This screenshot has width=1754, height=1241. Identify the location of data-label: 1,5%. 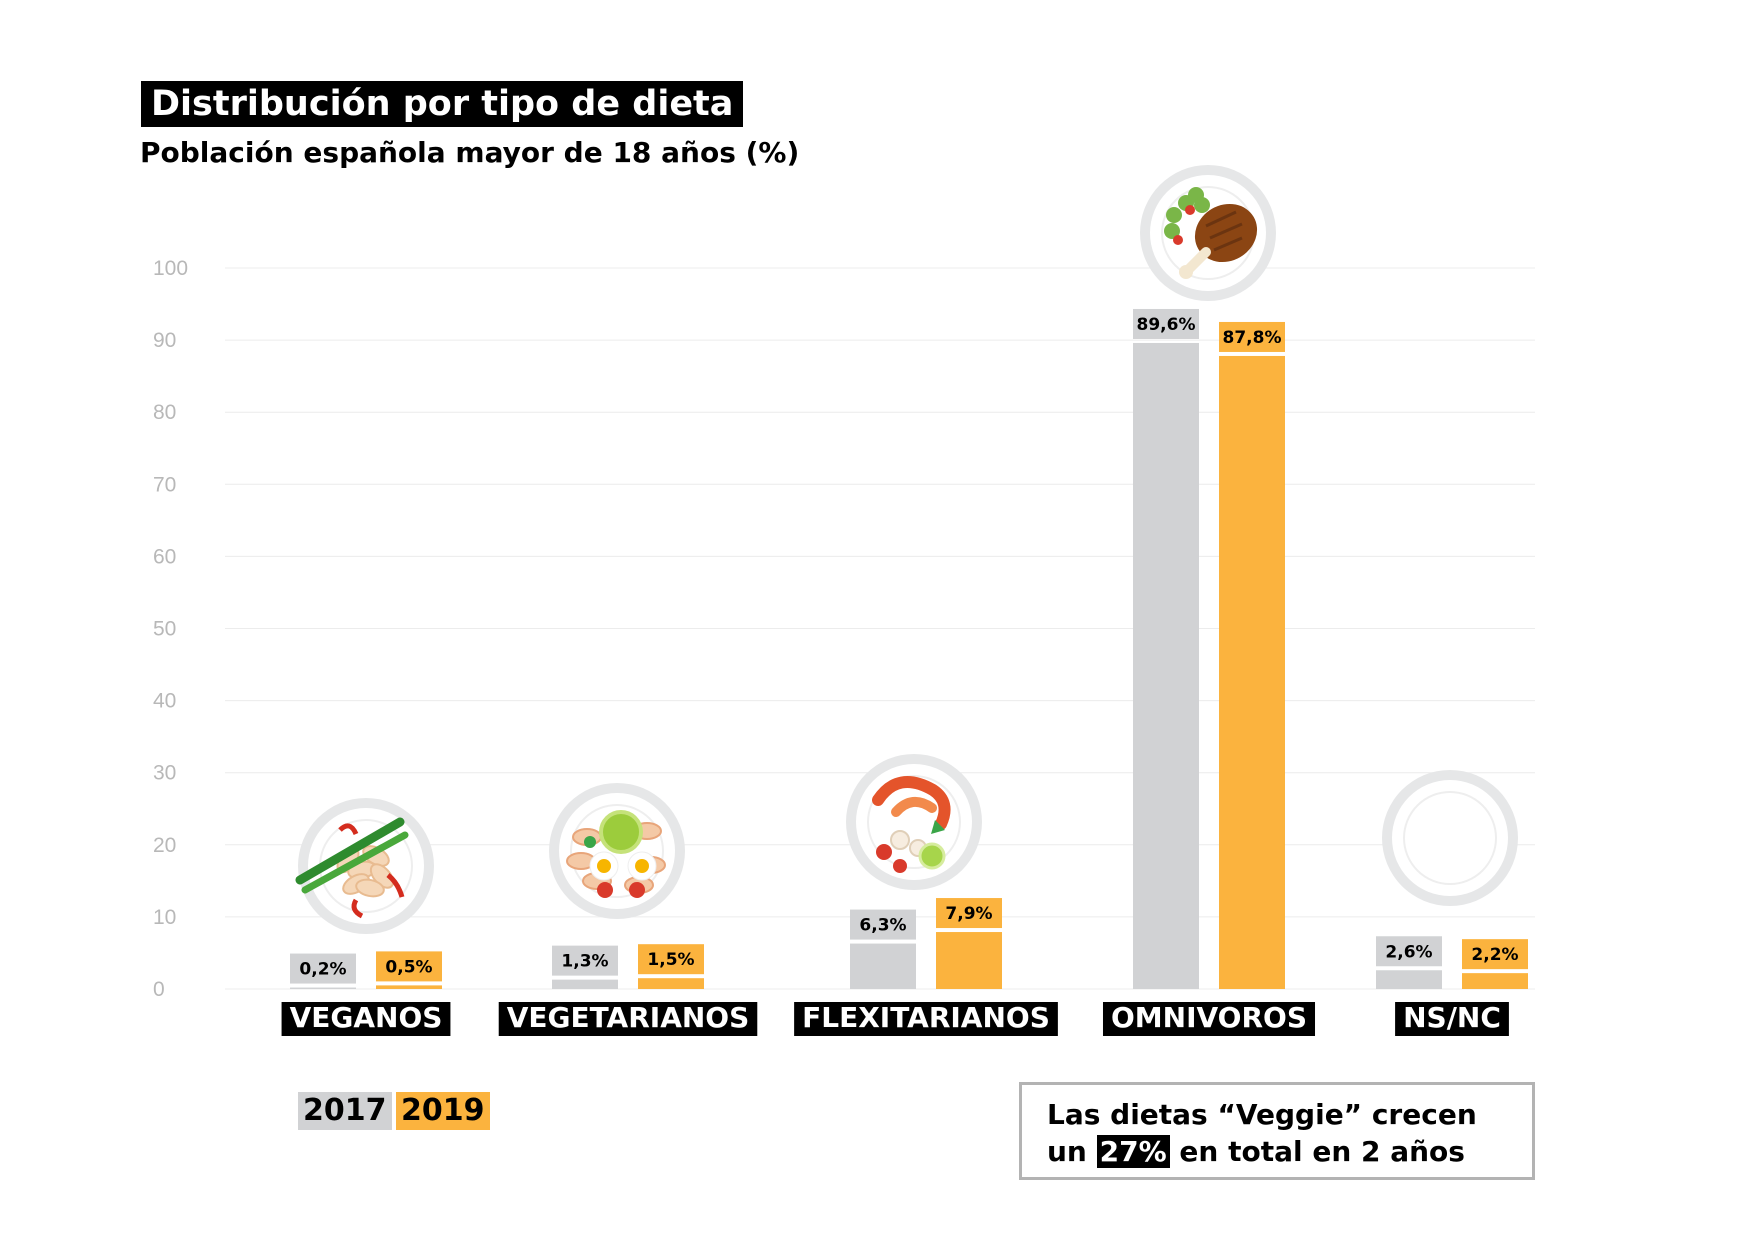
(670, 960).